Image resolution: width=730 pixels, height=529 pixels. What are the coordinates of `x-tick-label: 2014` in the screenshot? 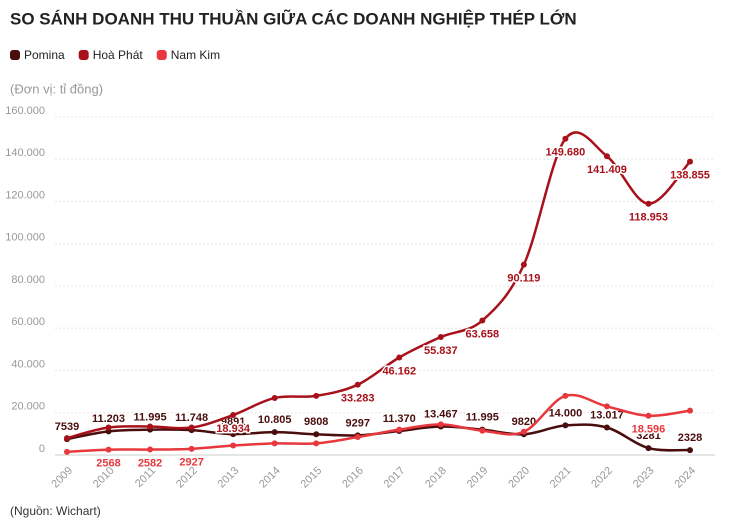 It's located at (270, 478).